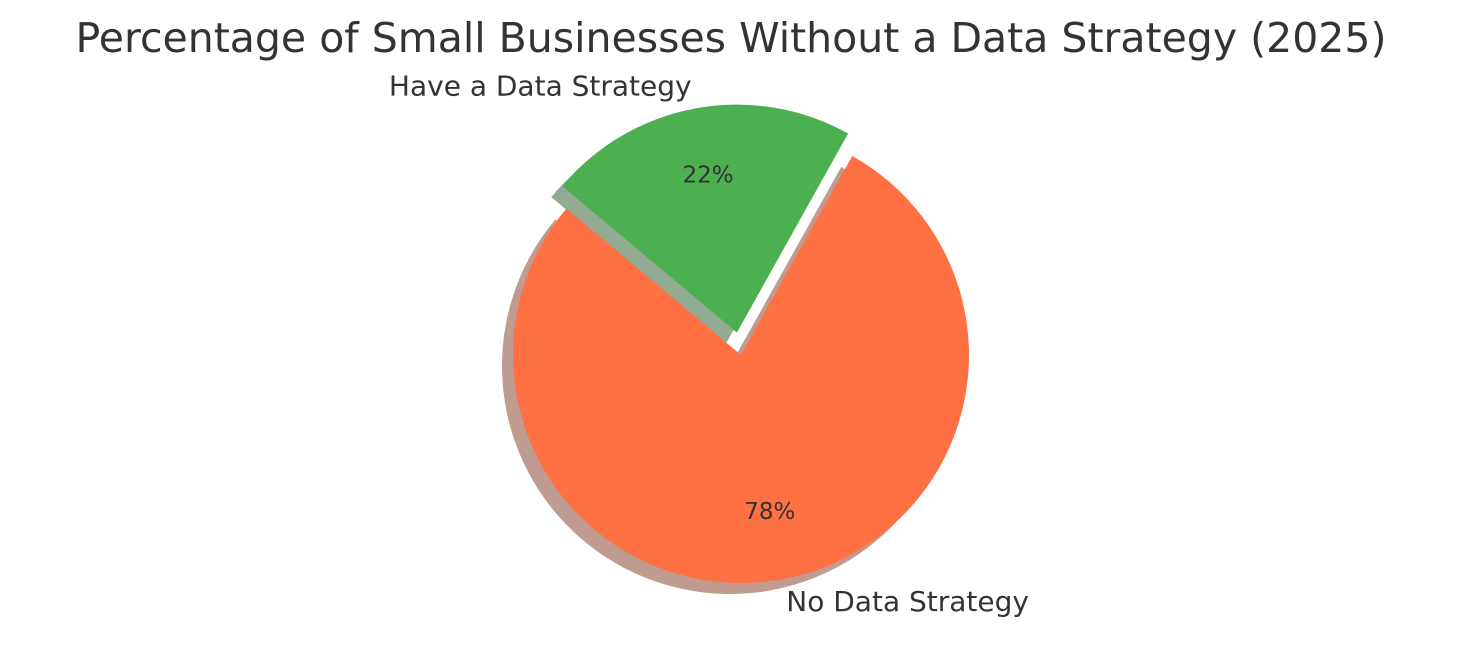 This screenshot has height=661, width=1462. I want to click on slice-have-a-data-strategy, so click(705, 218).